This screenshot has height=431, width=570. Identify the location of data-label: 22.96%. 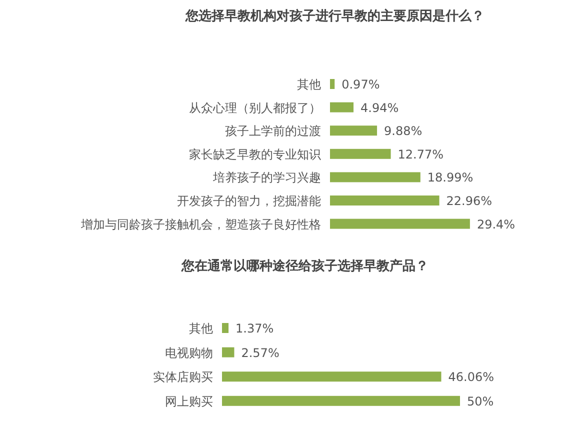
(469, 201).